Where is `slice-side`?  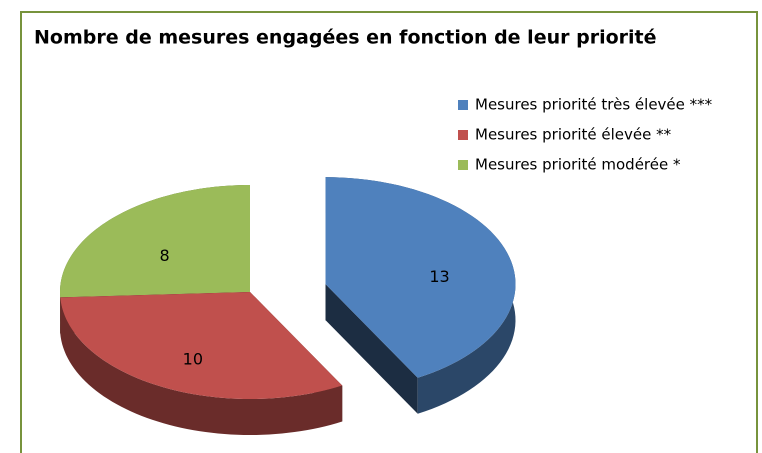 slice-side is located at coordinates (371, 349).